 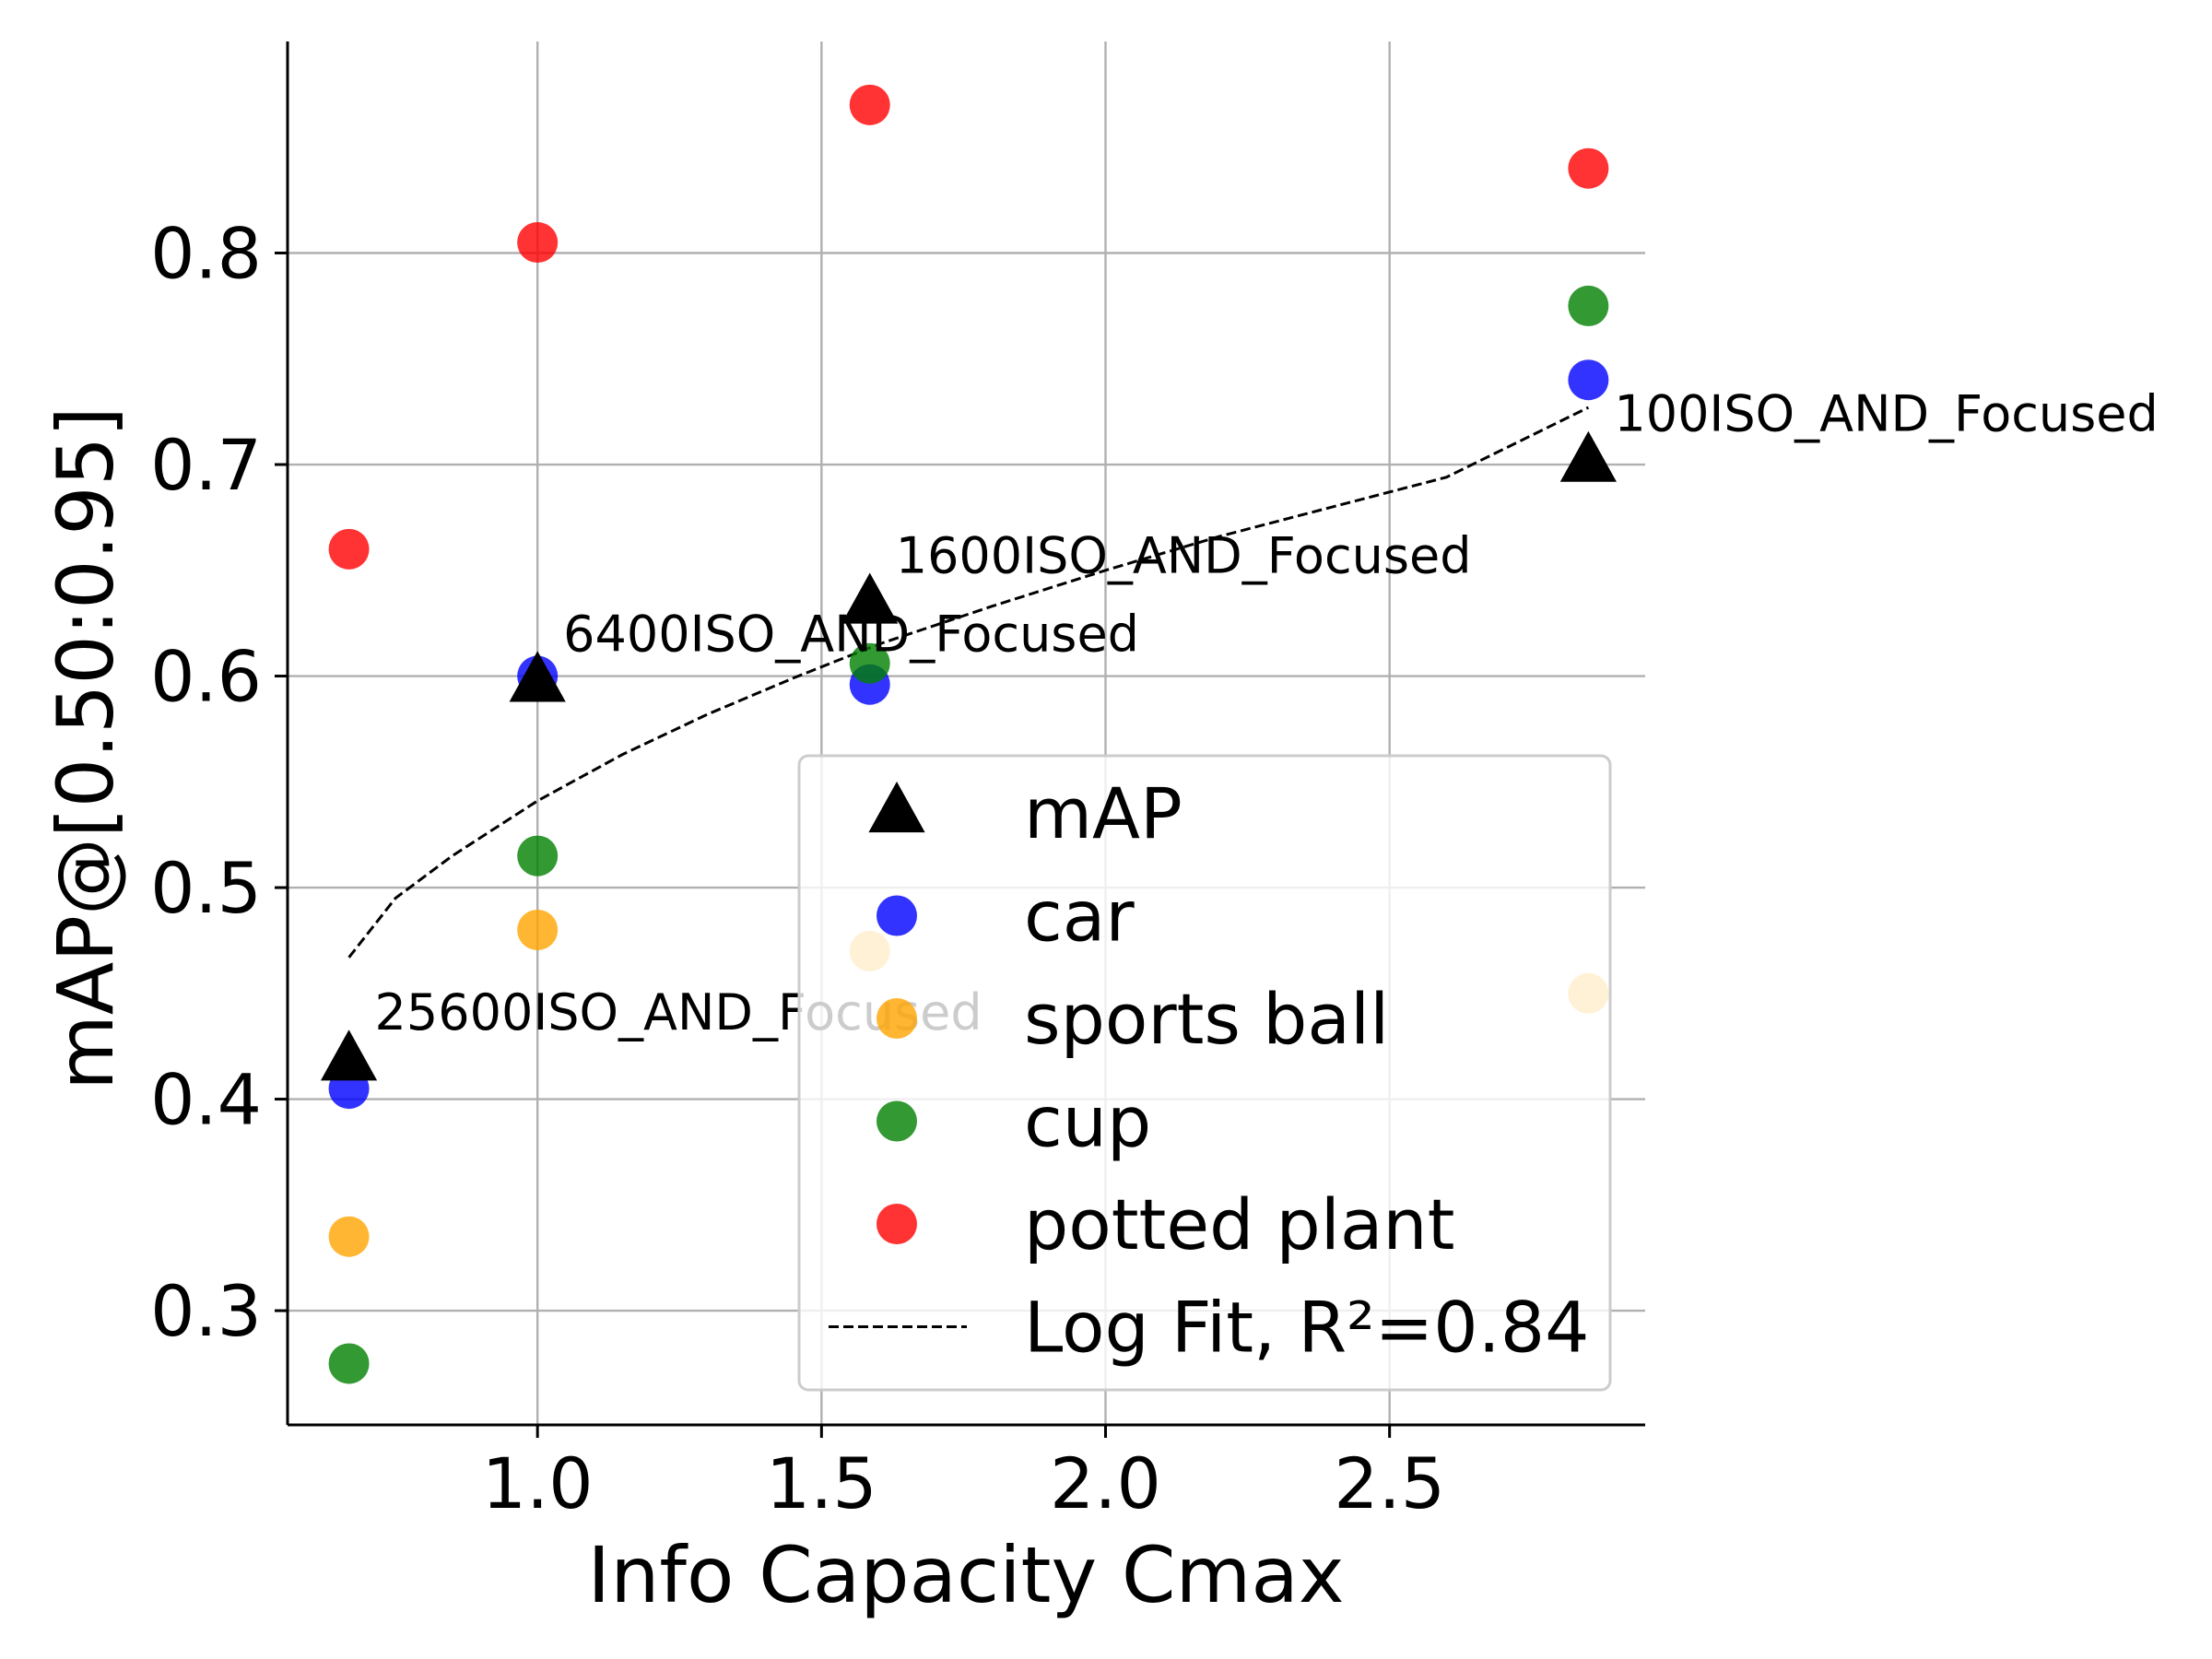 What do you see at coordinates (821, 1483) in the screenshot?
I see `x-tick-label: 1.5` at bounding box center [821, 1483].